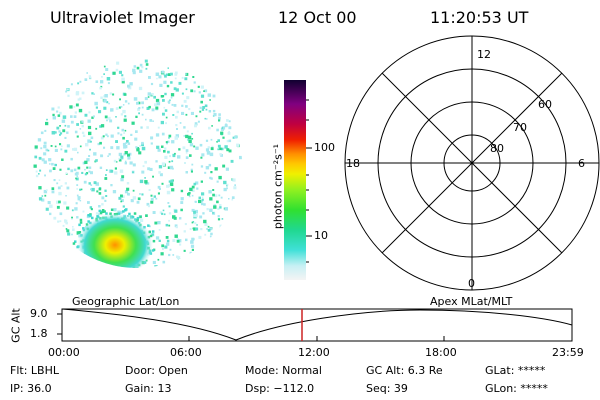  Describe the element at coordinates (314, 352) in the screenshot. I see `time-tick-1200: 12:00` at that location.